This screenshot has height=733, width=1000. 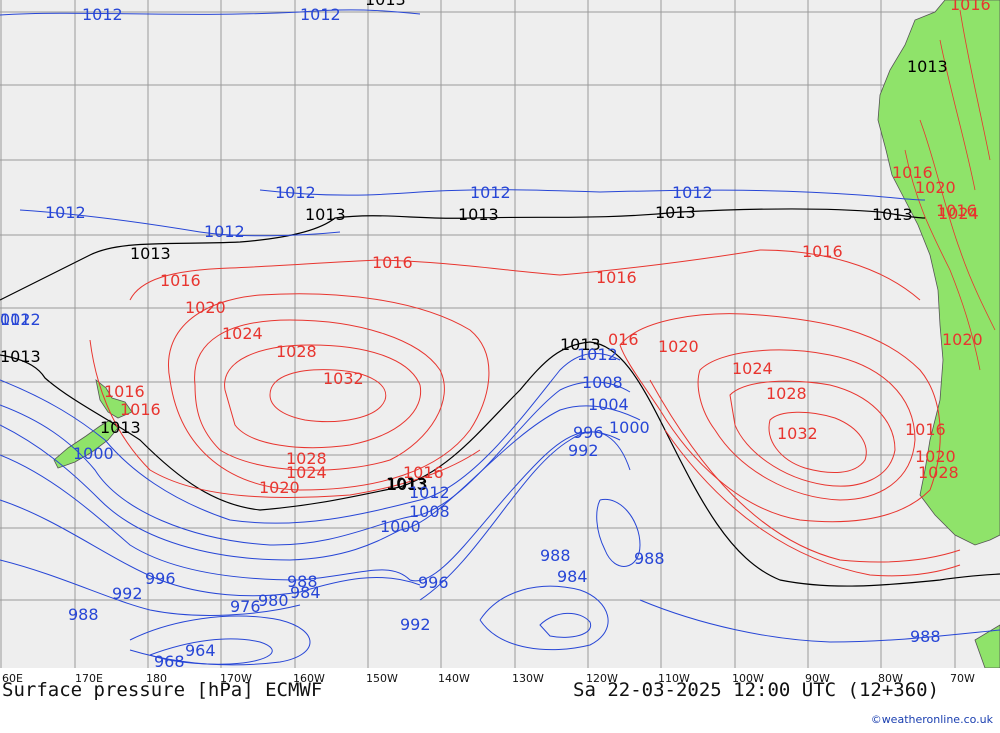 I want to click on new-zealand-south, so click(x=86, y=444).